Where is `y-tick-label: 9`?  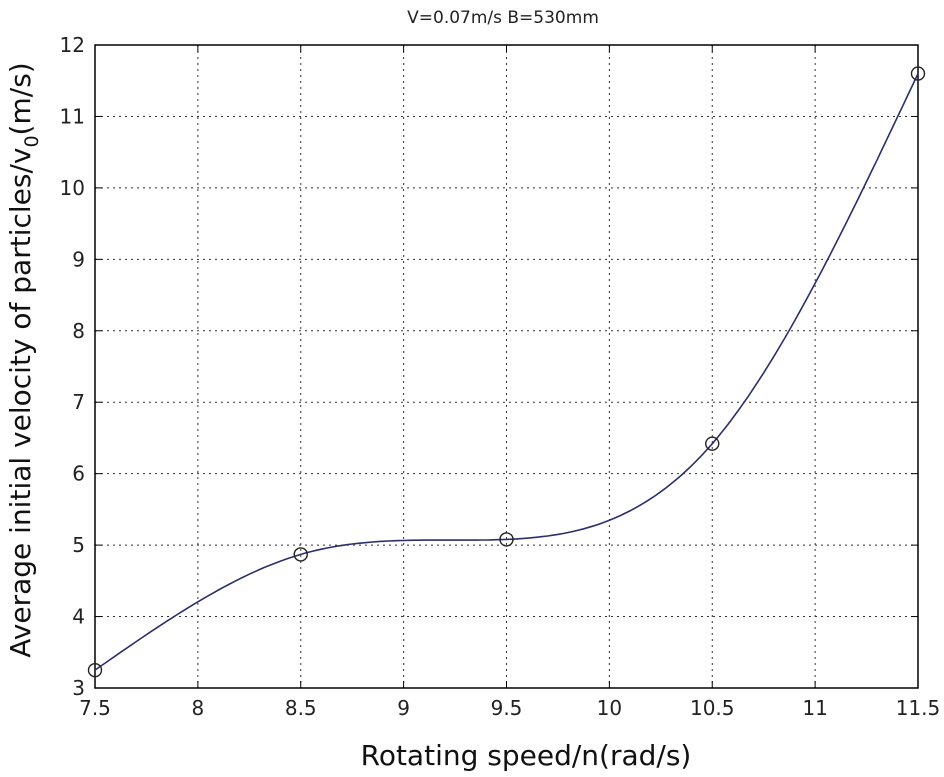 y-tick-label: 9 is located at coordinates (78, 259).